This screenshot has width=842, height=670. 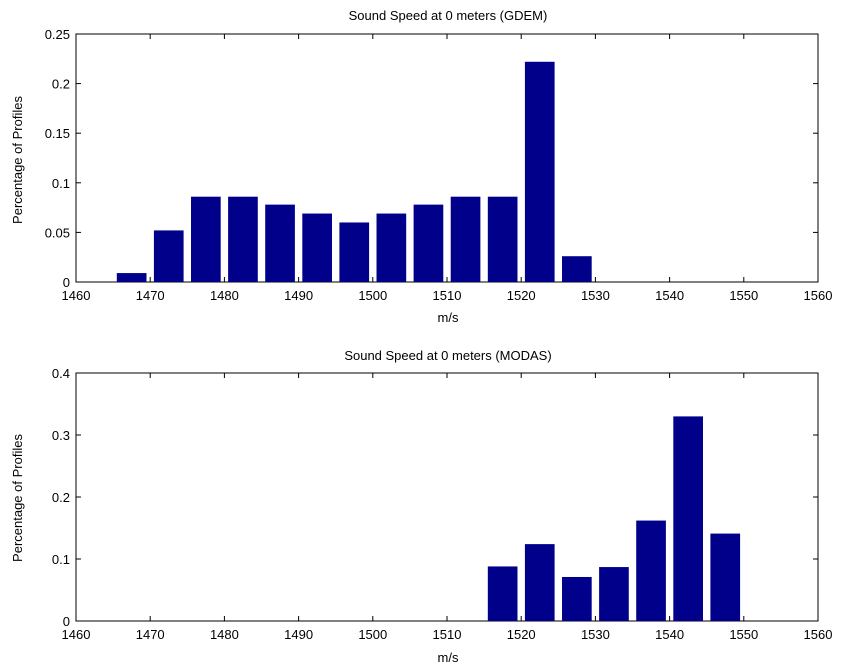 I want to click on bars, so click(x=614, y=518).